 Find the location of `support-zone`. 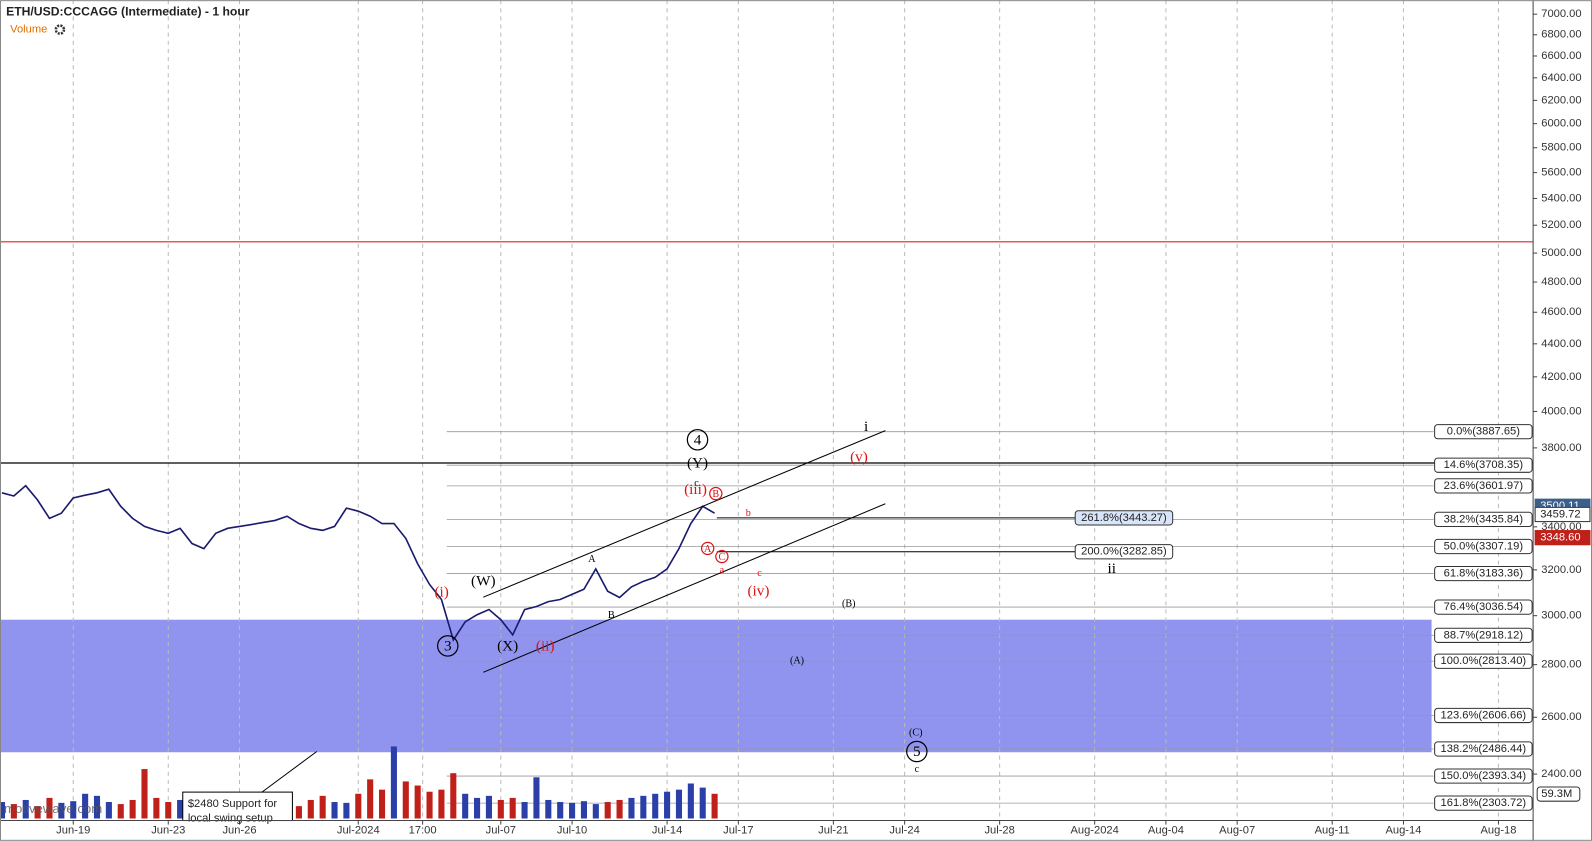

support-zone is located at coordinates (716, 686).